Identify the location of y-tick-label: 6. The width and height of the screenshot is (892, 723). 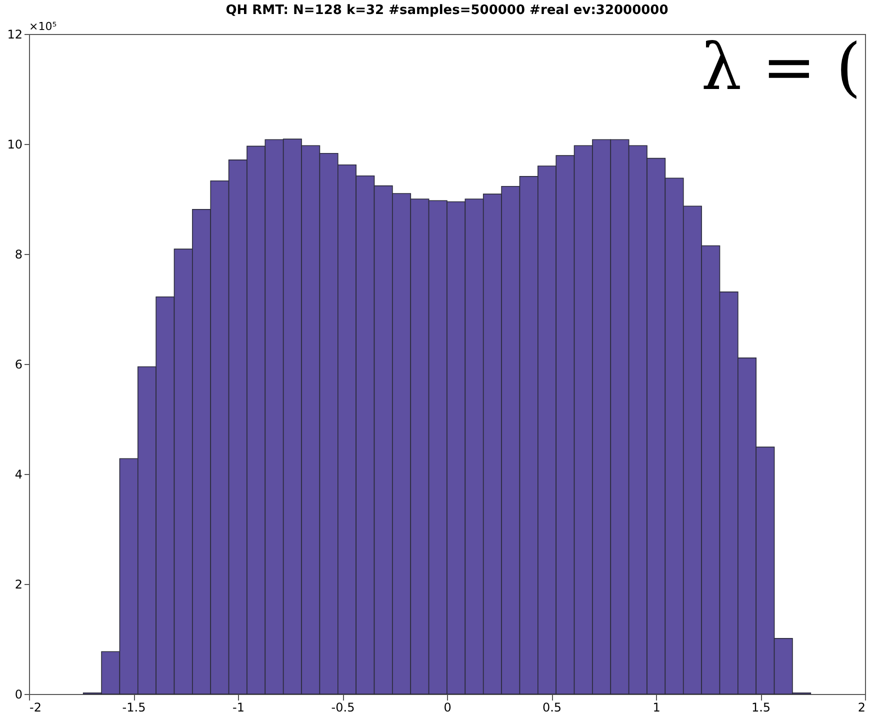
(18, 365).